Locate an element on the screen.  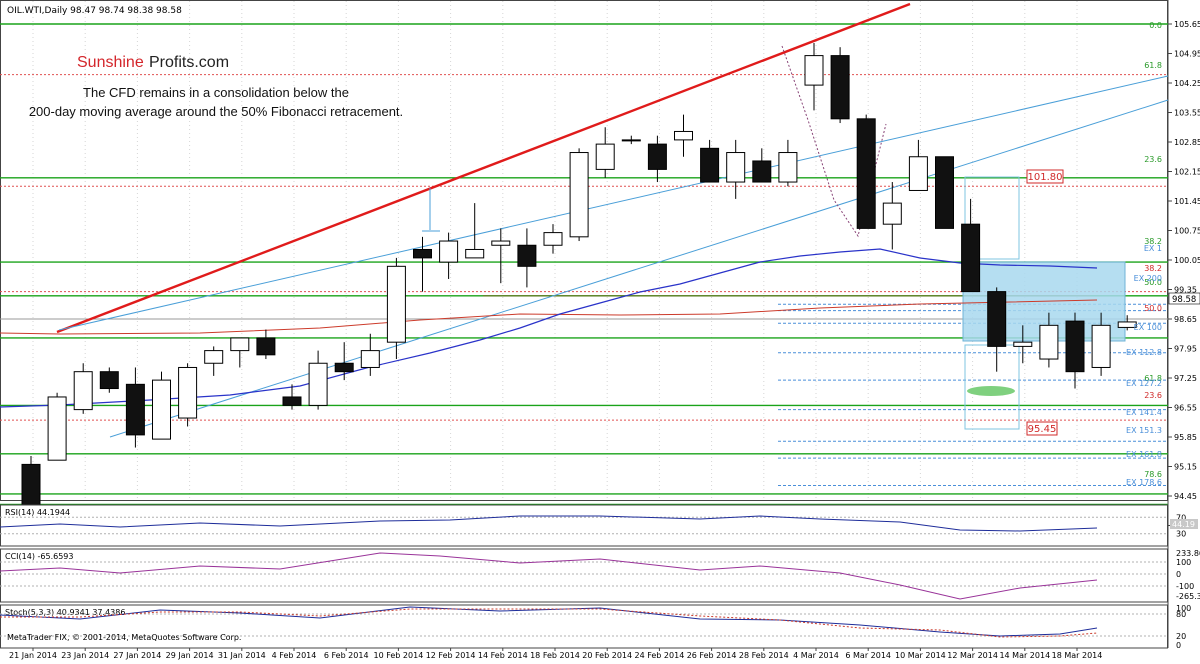
ext-label: EX 178.6 is located at coordinates (1144, 482).